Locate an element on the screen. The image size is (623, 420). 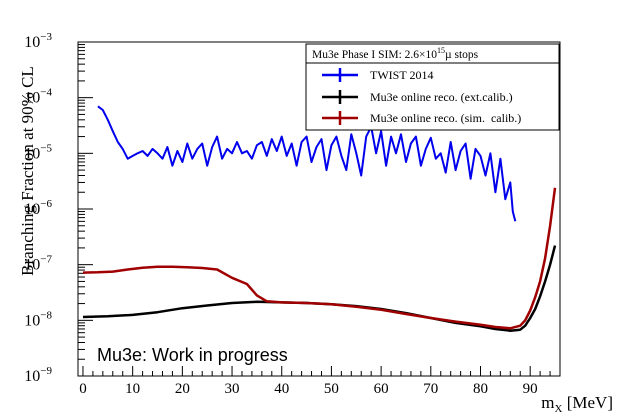
y-tick-label: 10⁻⁷ is located at coordinates (38, 264).